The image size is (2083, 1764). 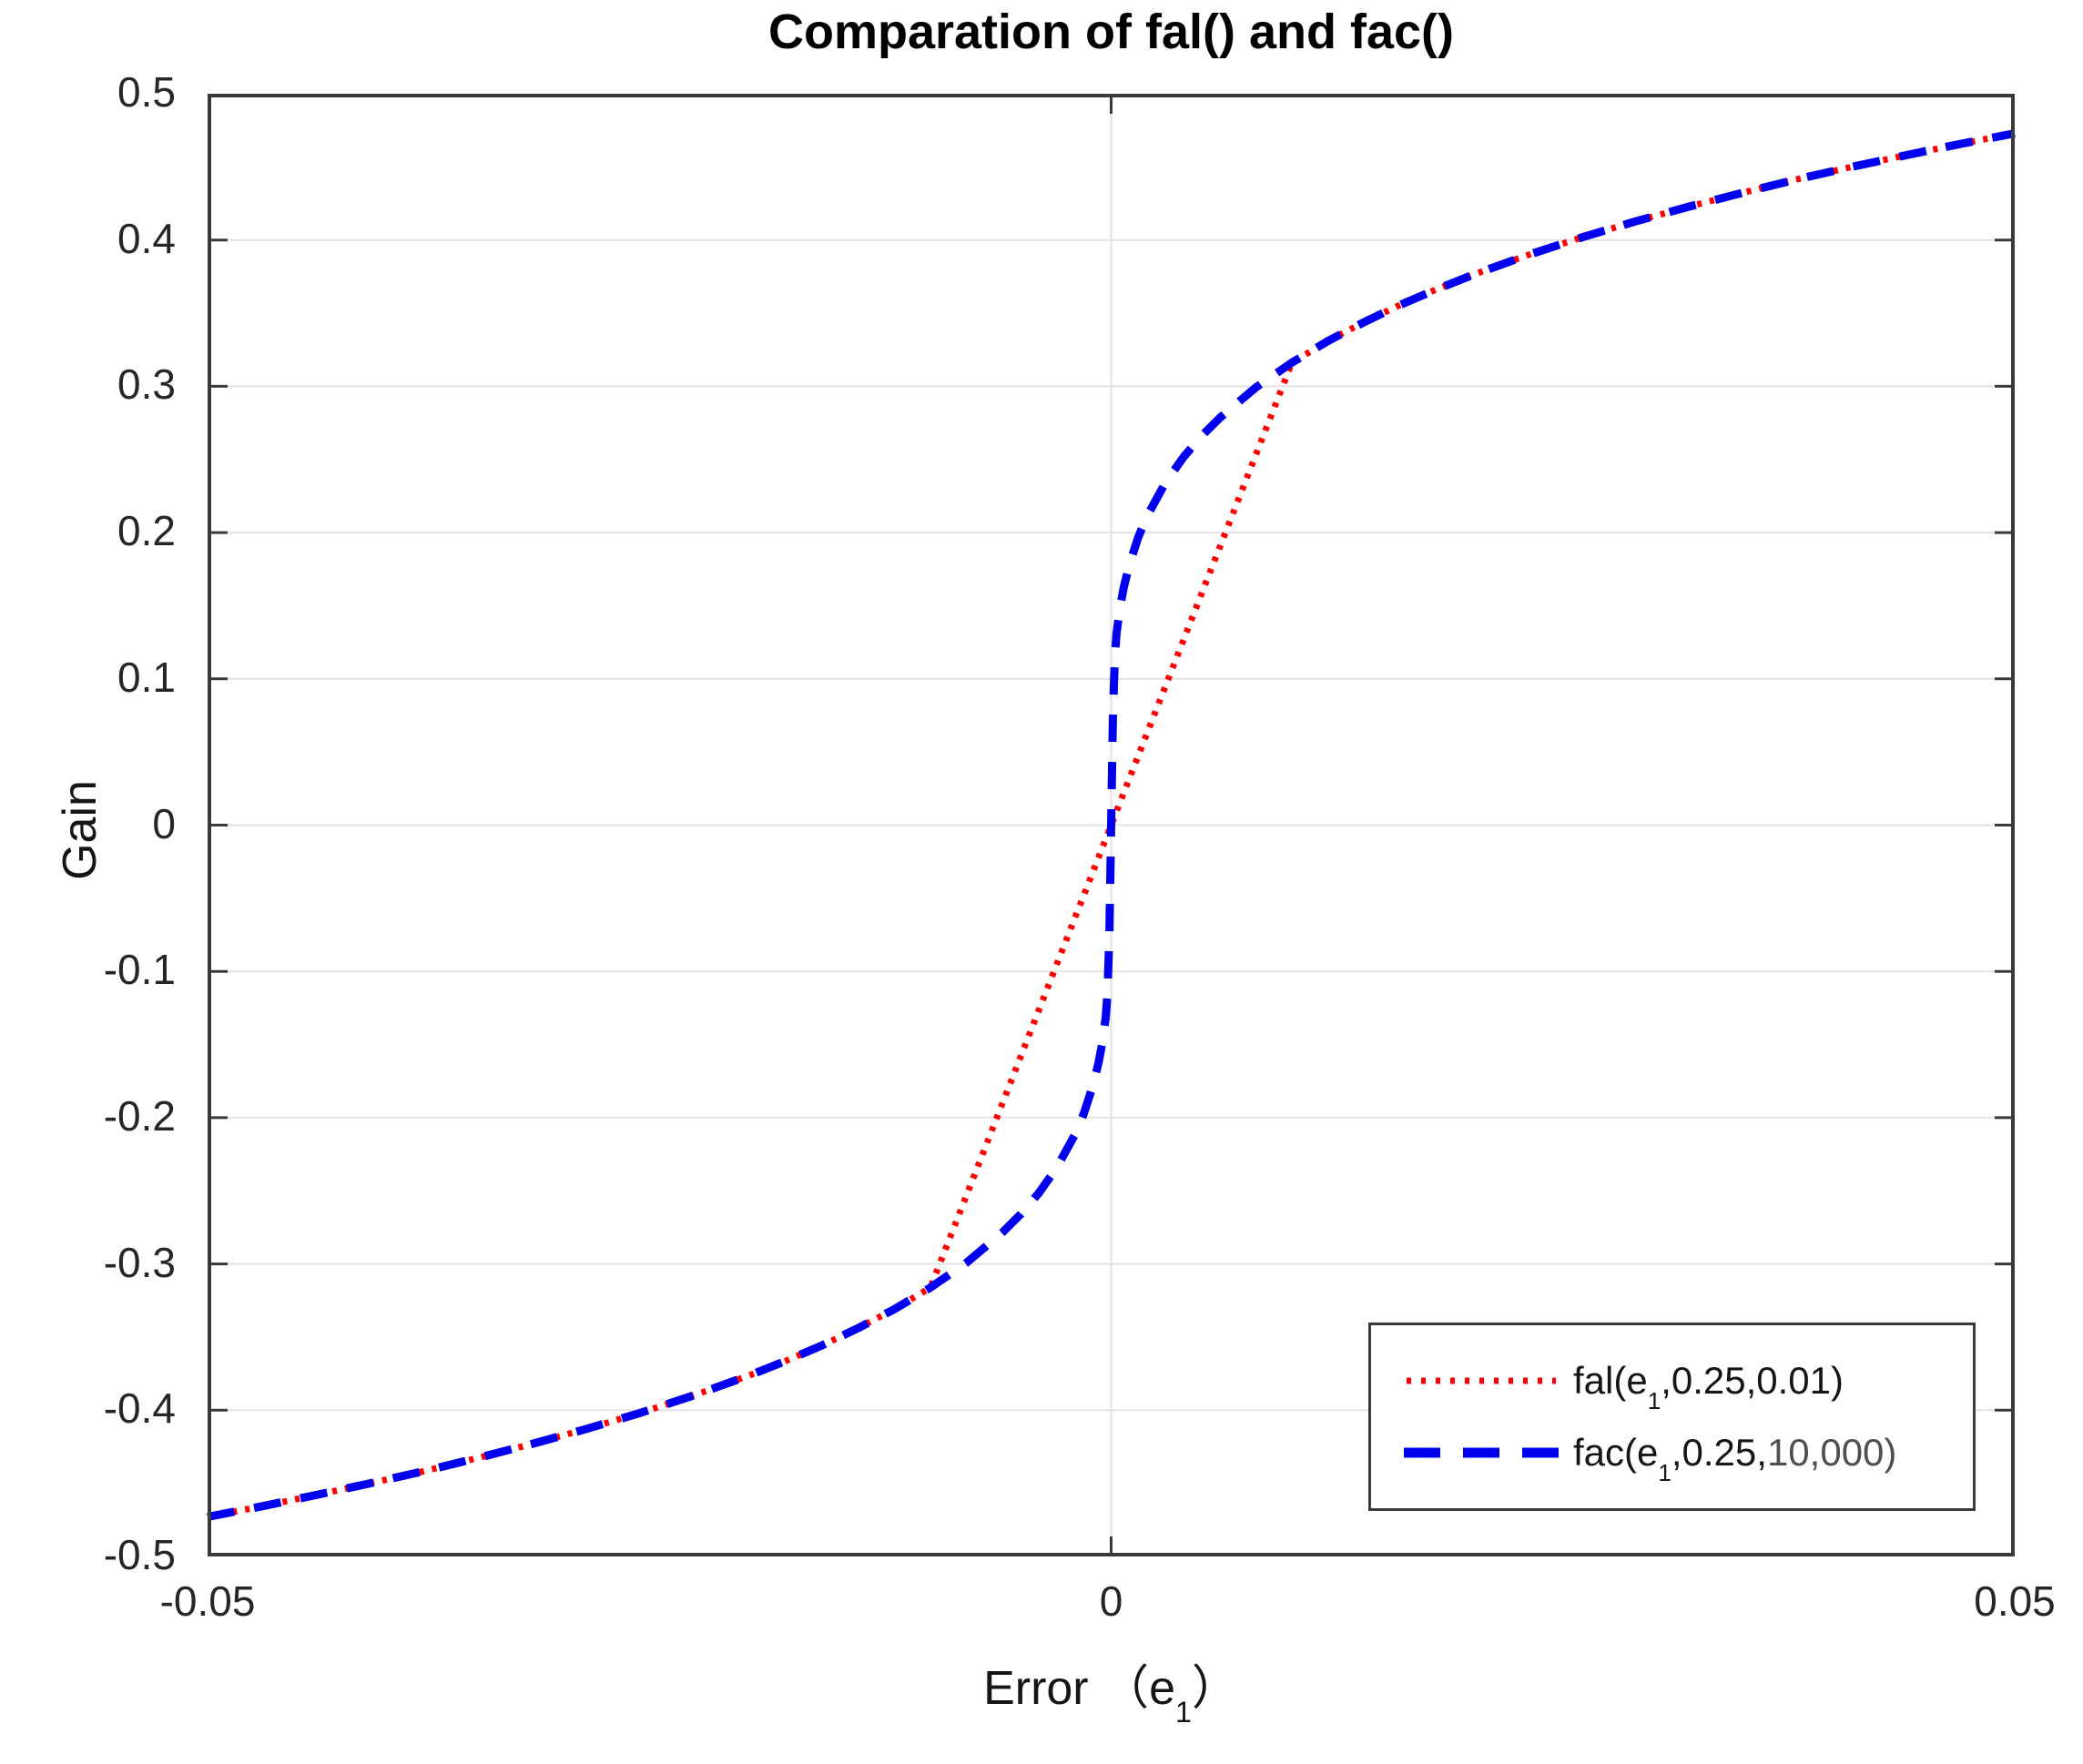 What do you see at coordinates (1672, 1417) in the screenshot?
I see `legend-box: fal(e1,0.25,0.01) fac(e1,0.25,10,000)` at bounding box center [1672, 1417].